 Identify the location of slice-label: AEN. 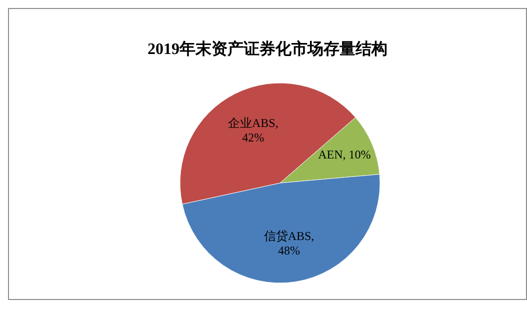
(331, 154).